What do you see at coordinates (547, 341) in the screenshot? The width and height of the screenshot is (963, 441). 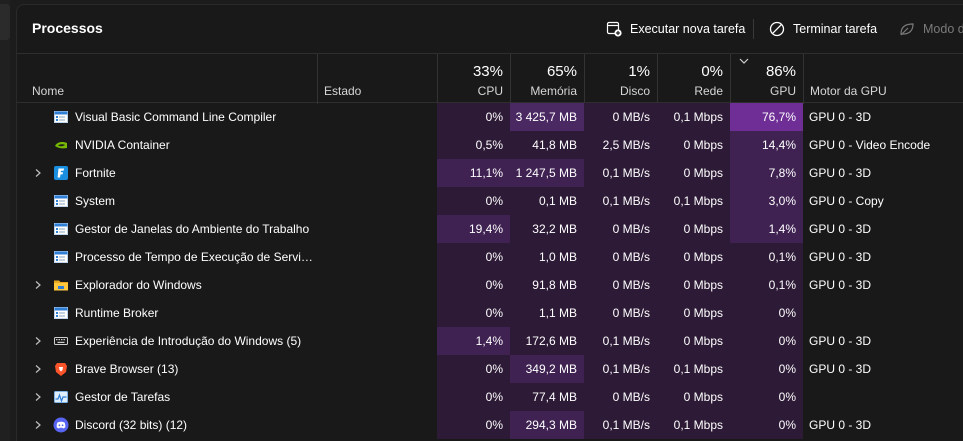 I see `memory-cell: 172,6 MB` at bounding box center [547, 341].